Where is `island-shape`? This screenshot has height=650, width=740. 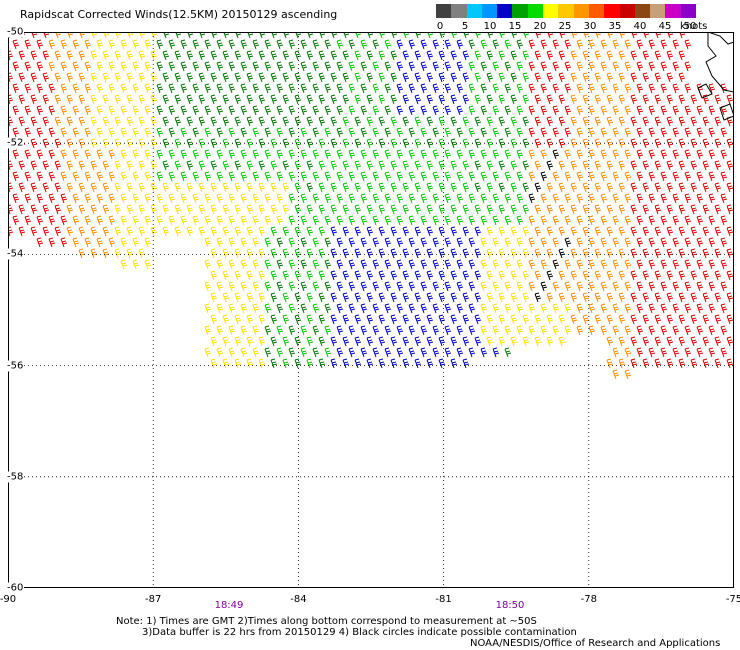
island-shape is located at coordinates (726, 112).